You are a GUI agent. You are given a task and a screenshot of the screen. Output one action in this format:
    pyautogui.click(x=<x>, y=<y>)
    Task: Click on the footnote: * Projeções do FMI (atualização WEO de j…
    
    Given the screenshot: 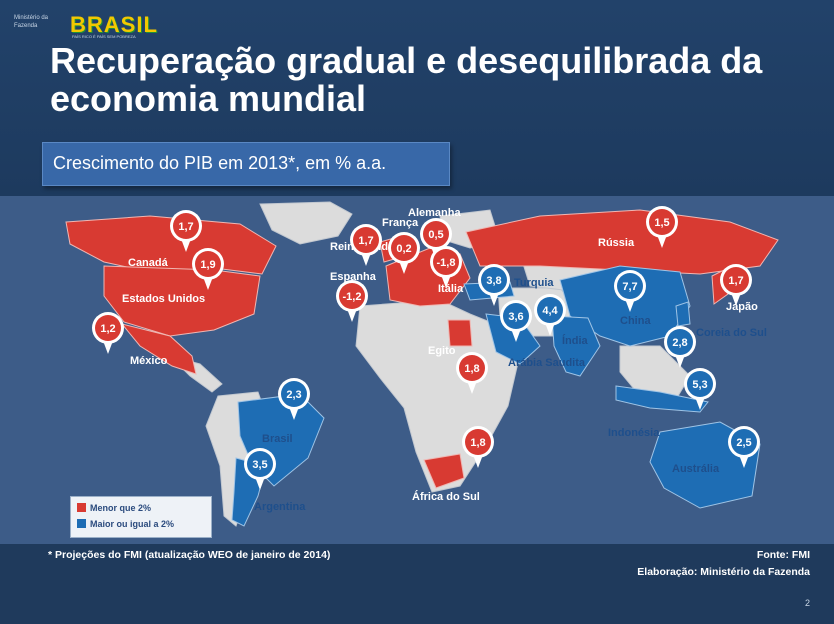 What is the action you would take?
    pyautogui.click(x=189, y=555)
    